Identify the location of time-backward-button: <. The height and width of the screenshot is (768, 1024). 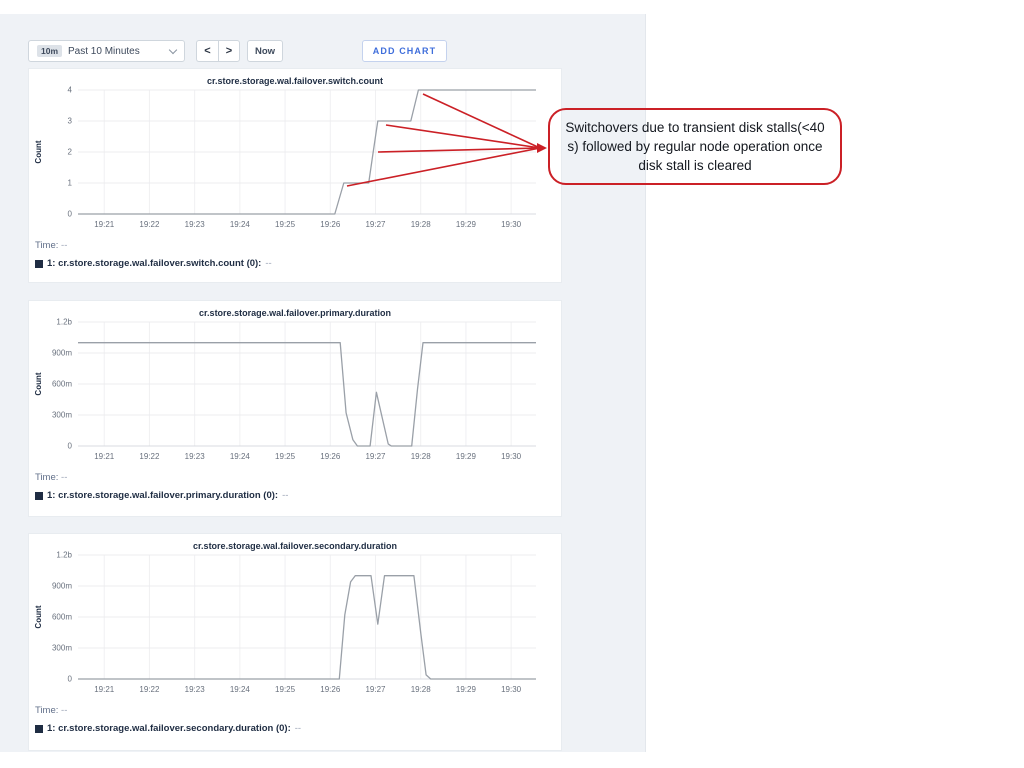
(207, 51).